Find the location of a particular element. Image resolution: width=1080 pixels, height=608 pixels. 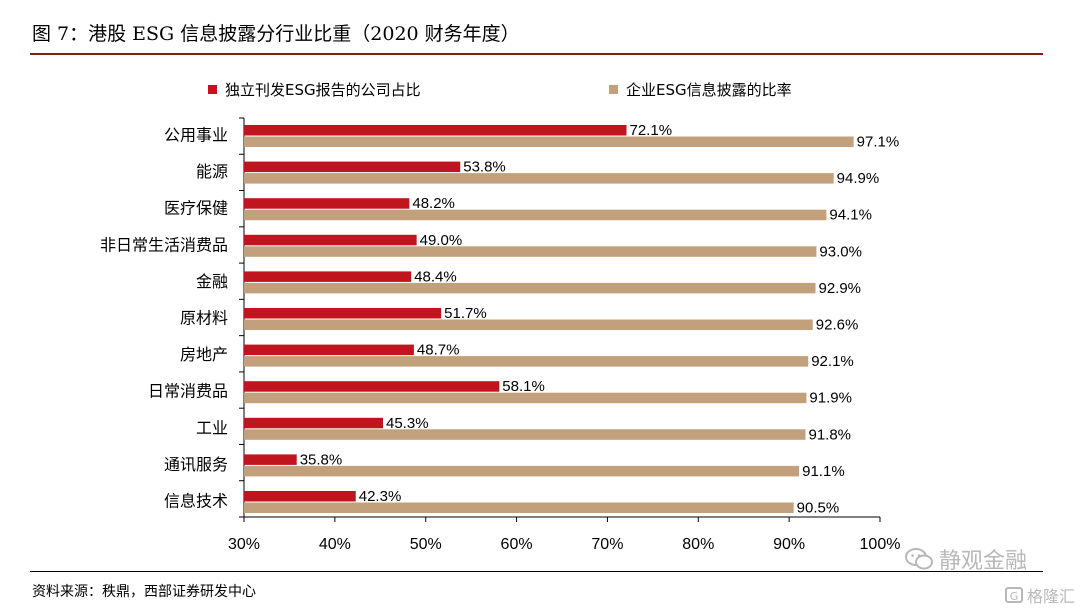

data-label-independent-report: 48.2% is located at coordinates (433, 203).